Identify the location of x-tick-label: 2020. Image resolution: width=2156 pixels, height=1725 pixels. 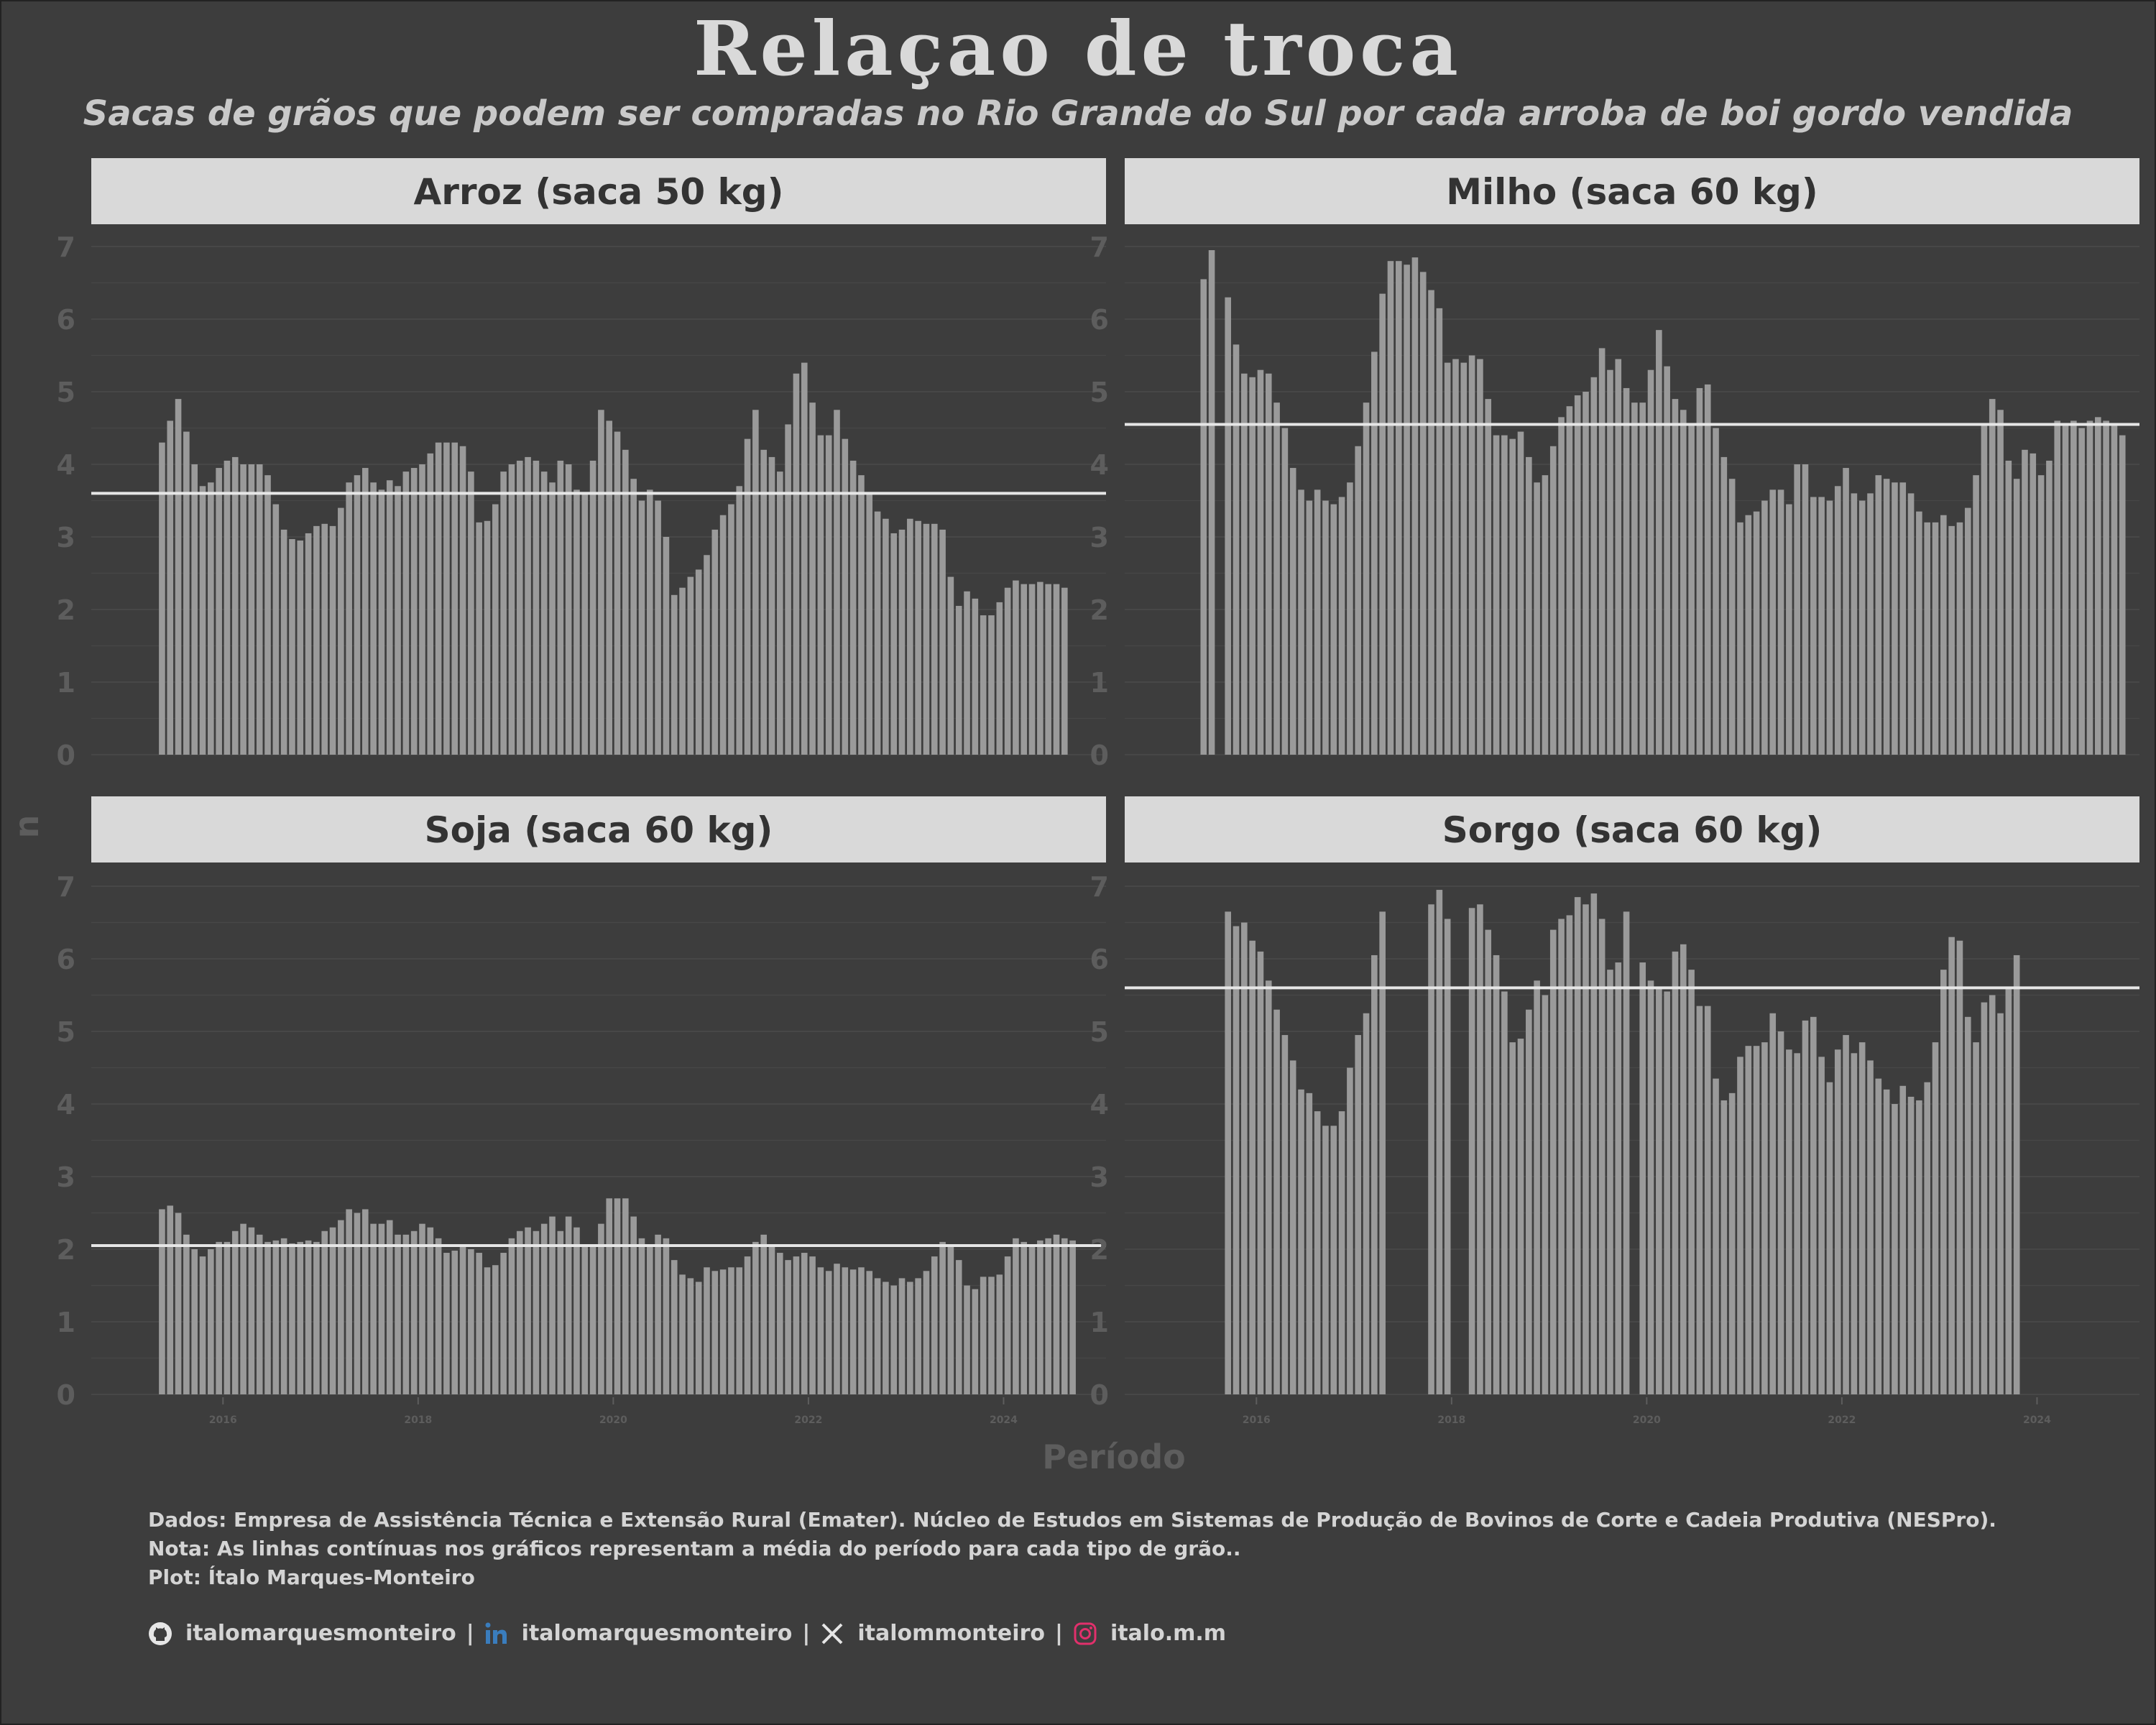
(613, 1420).